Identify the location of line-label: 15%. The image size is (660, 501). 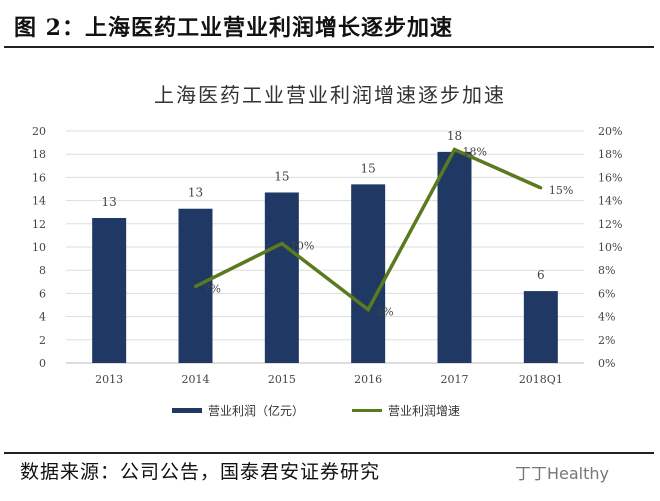
(561, 190).